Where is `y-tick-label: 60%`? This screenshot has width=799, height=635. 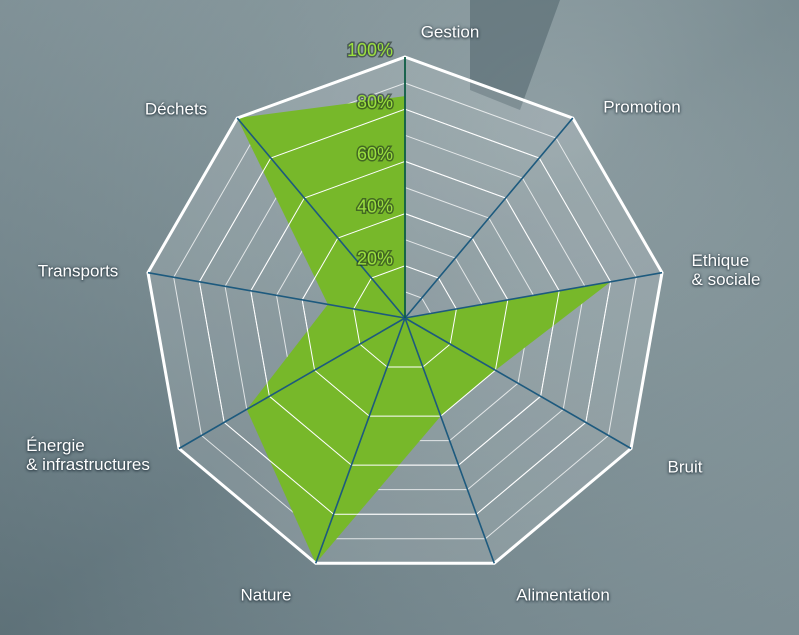 y-tick-label: 60% is located at coordinates (375, 154).